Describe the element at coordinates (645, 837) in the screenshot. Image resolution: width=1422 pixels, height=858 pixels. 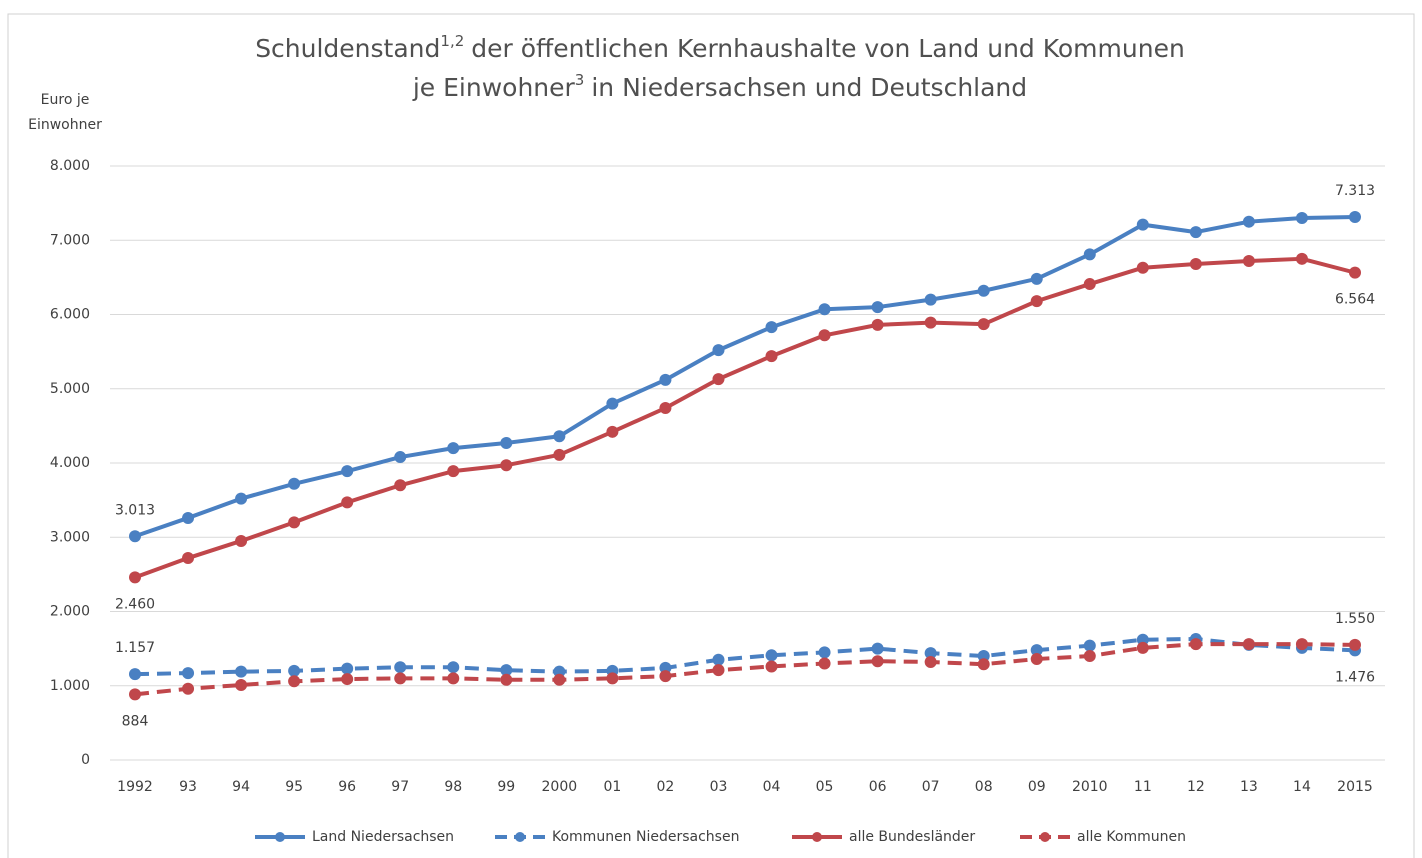
I see `legend-label: Kommunen Niedersachsen` at that location.